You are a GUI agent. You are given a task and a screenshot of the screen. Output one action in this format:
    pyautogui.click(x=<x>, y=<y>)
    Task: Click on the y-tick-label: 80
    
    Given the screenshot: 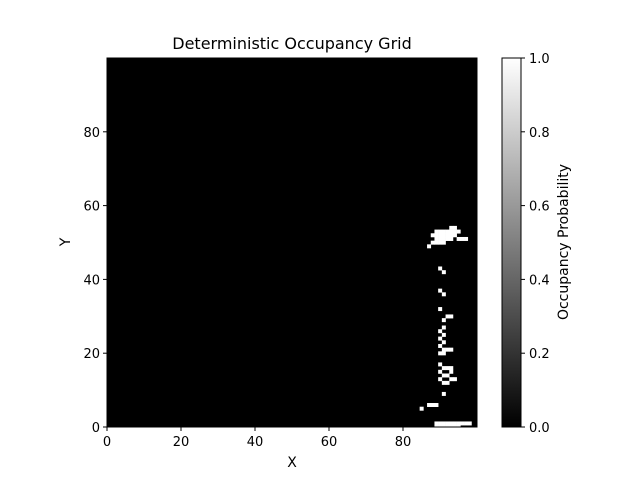 What is the action you would take?
    pyautogui.click(x=91, y=133)
    